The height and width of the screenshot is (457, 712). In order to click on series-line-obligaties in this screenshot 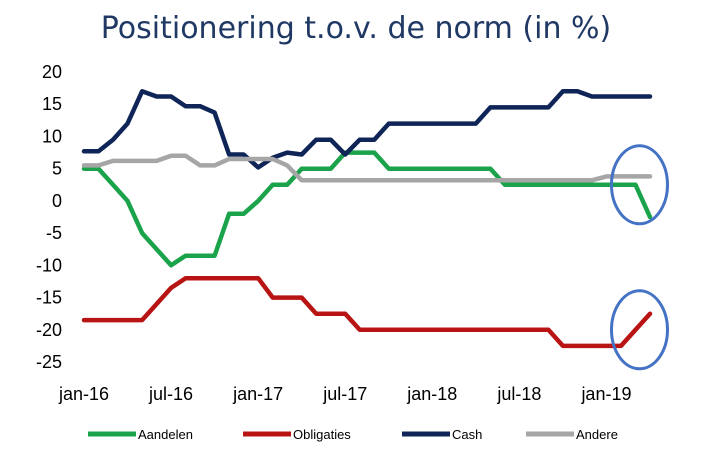, I will do `click(367, 312)`.